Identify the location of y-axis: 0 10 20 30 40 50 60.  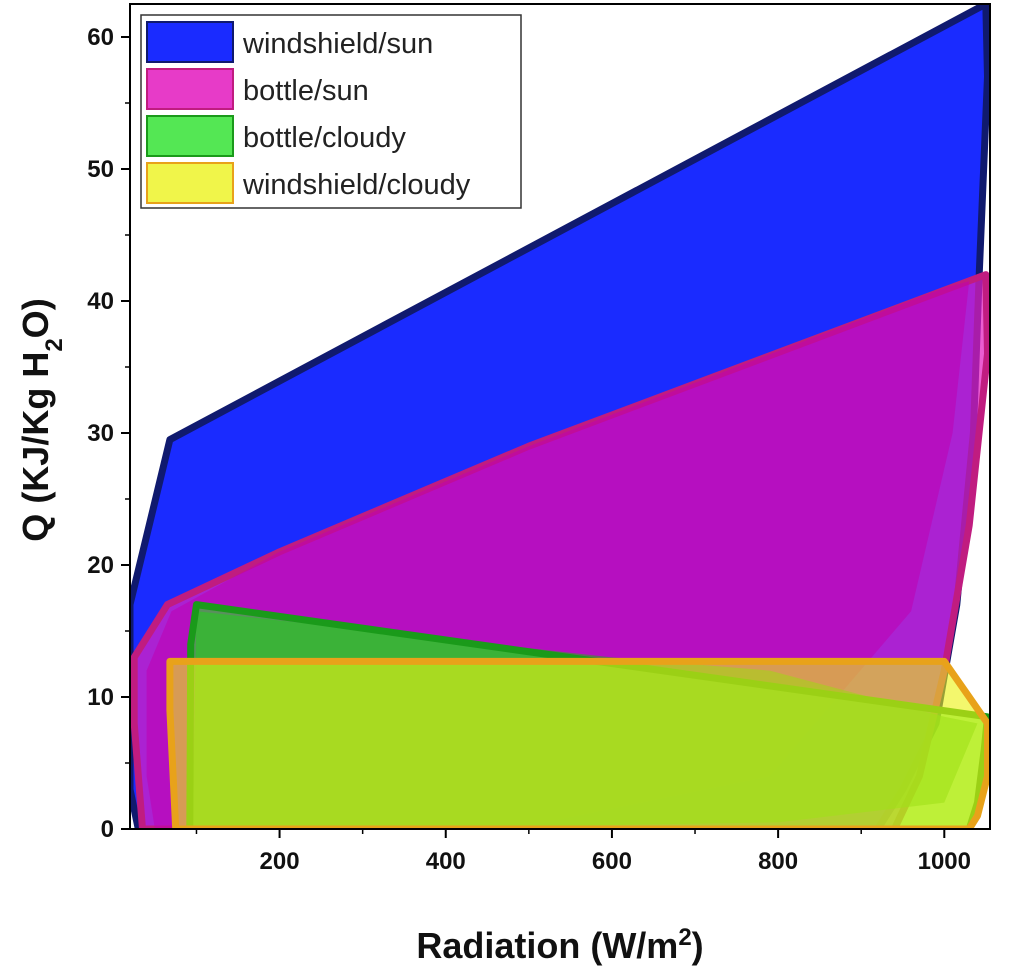
(108, 433).